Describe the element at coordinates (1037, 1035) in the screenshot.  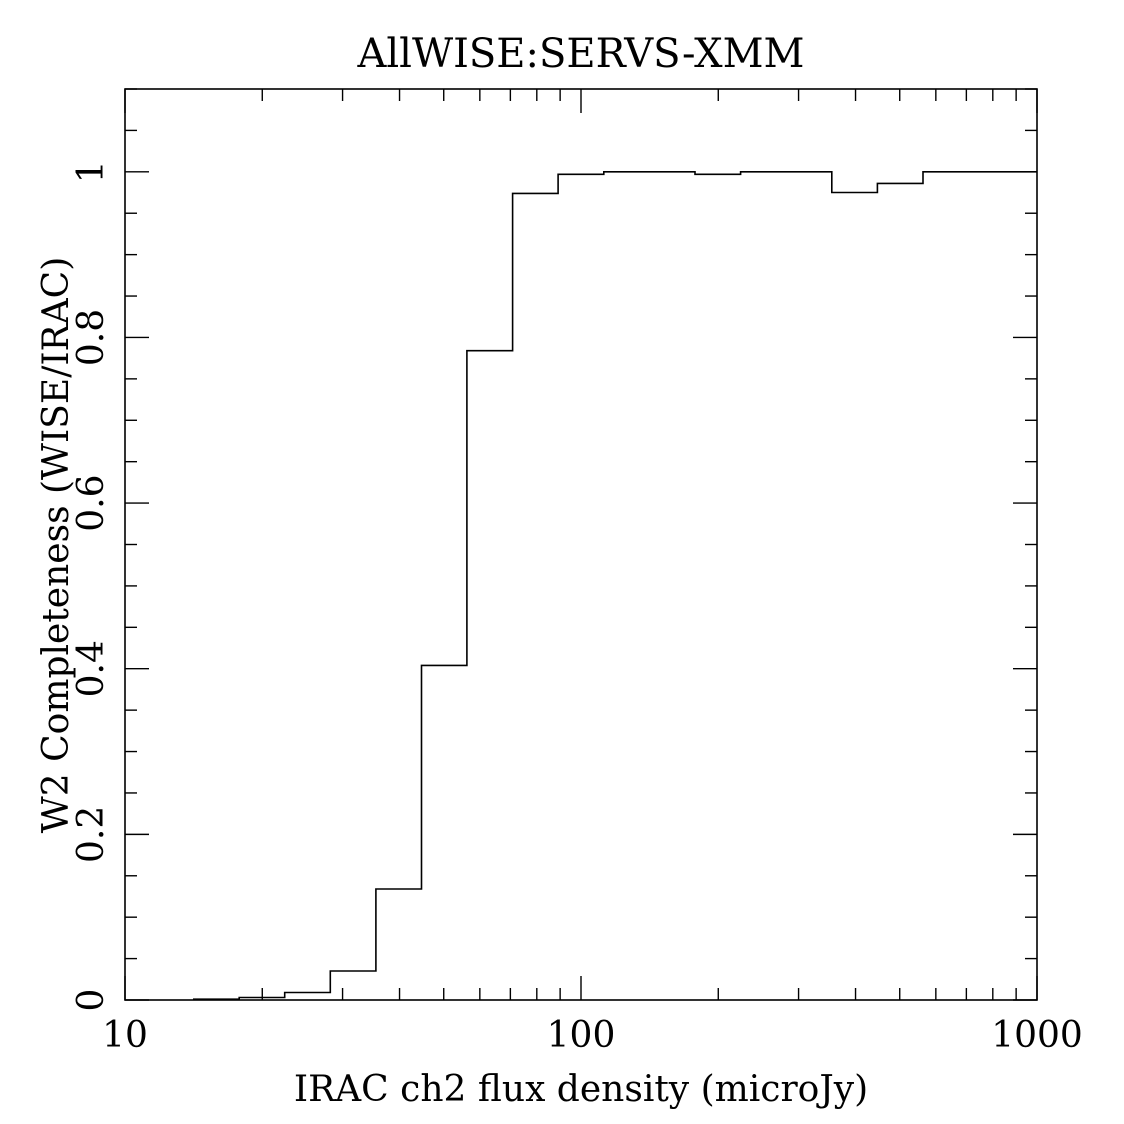
I see `x-tick-label: 1000` at that location.